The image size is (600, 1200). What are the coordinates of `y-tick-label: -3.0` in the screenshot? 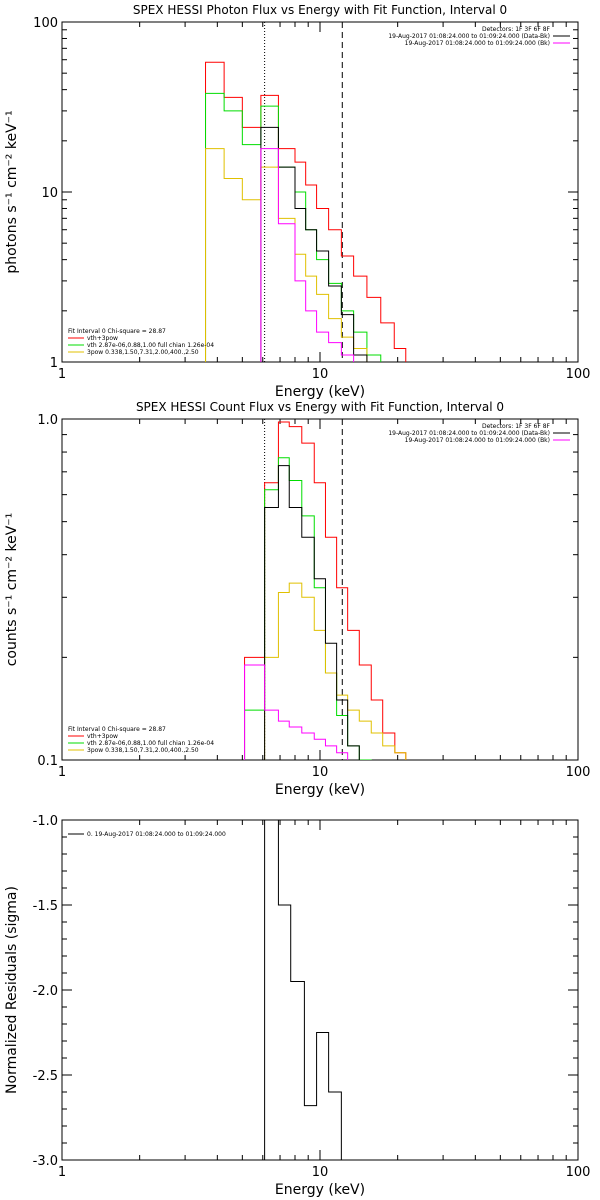 It's located at (45, 1161).